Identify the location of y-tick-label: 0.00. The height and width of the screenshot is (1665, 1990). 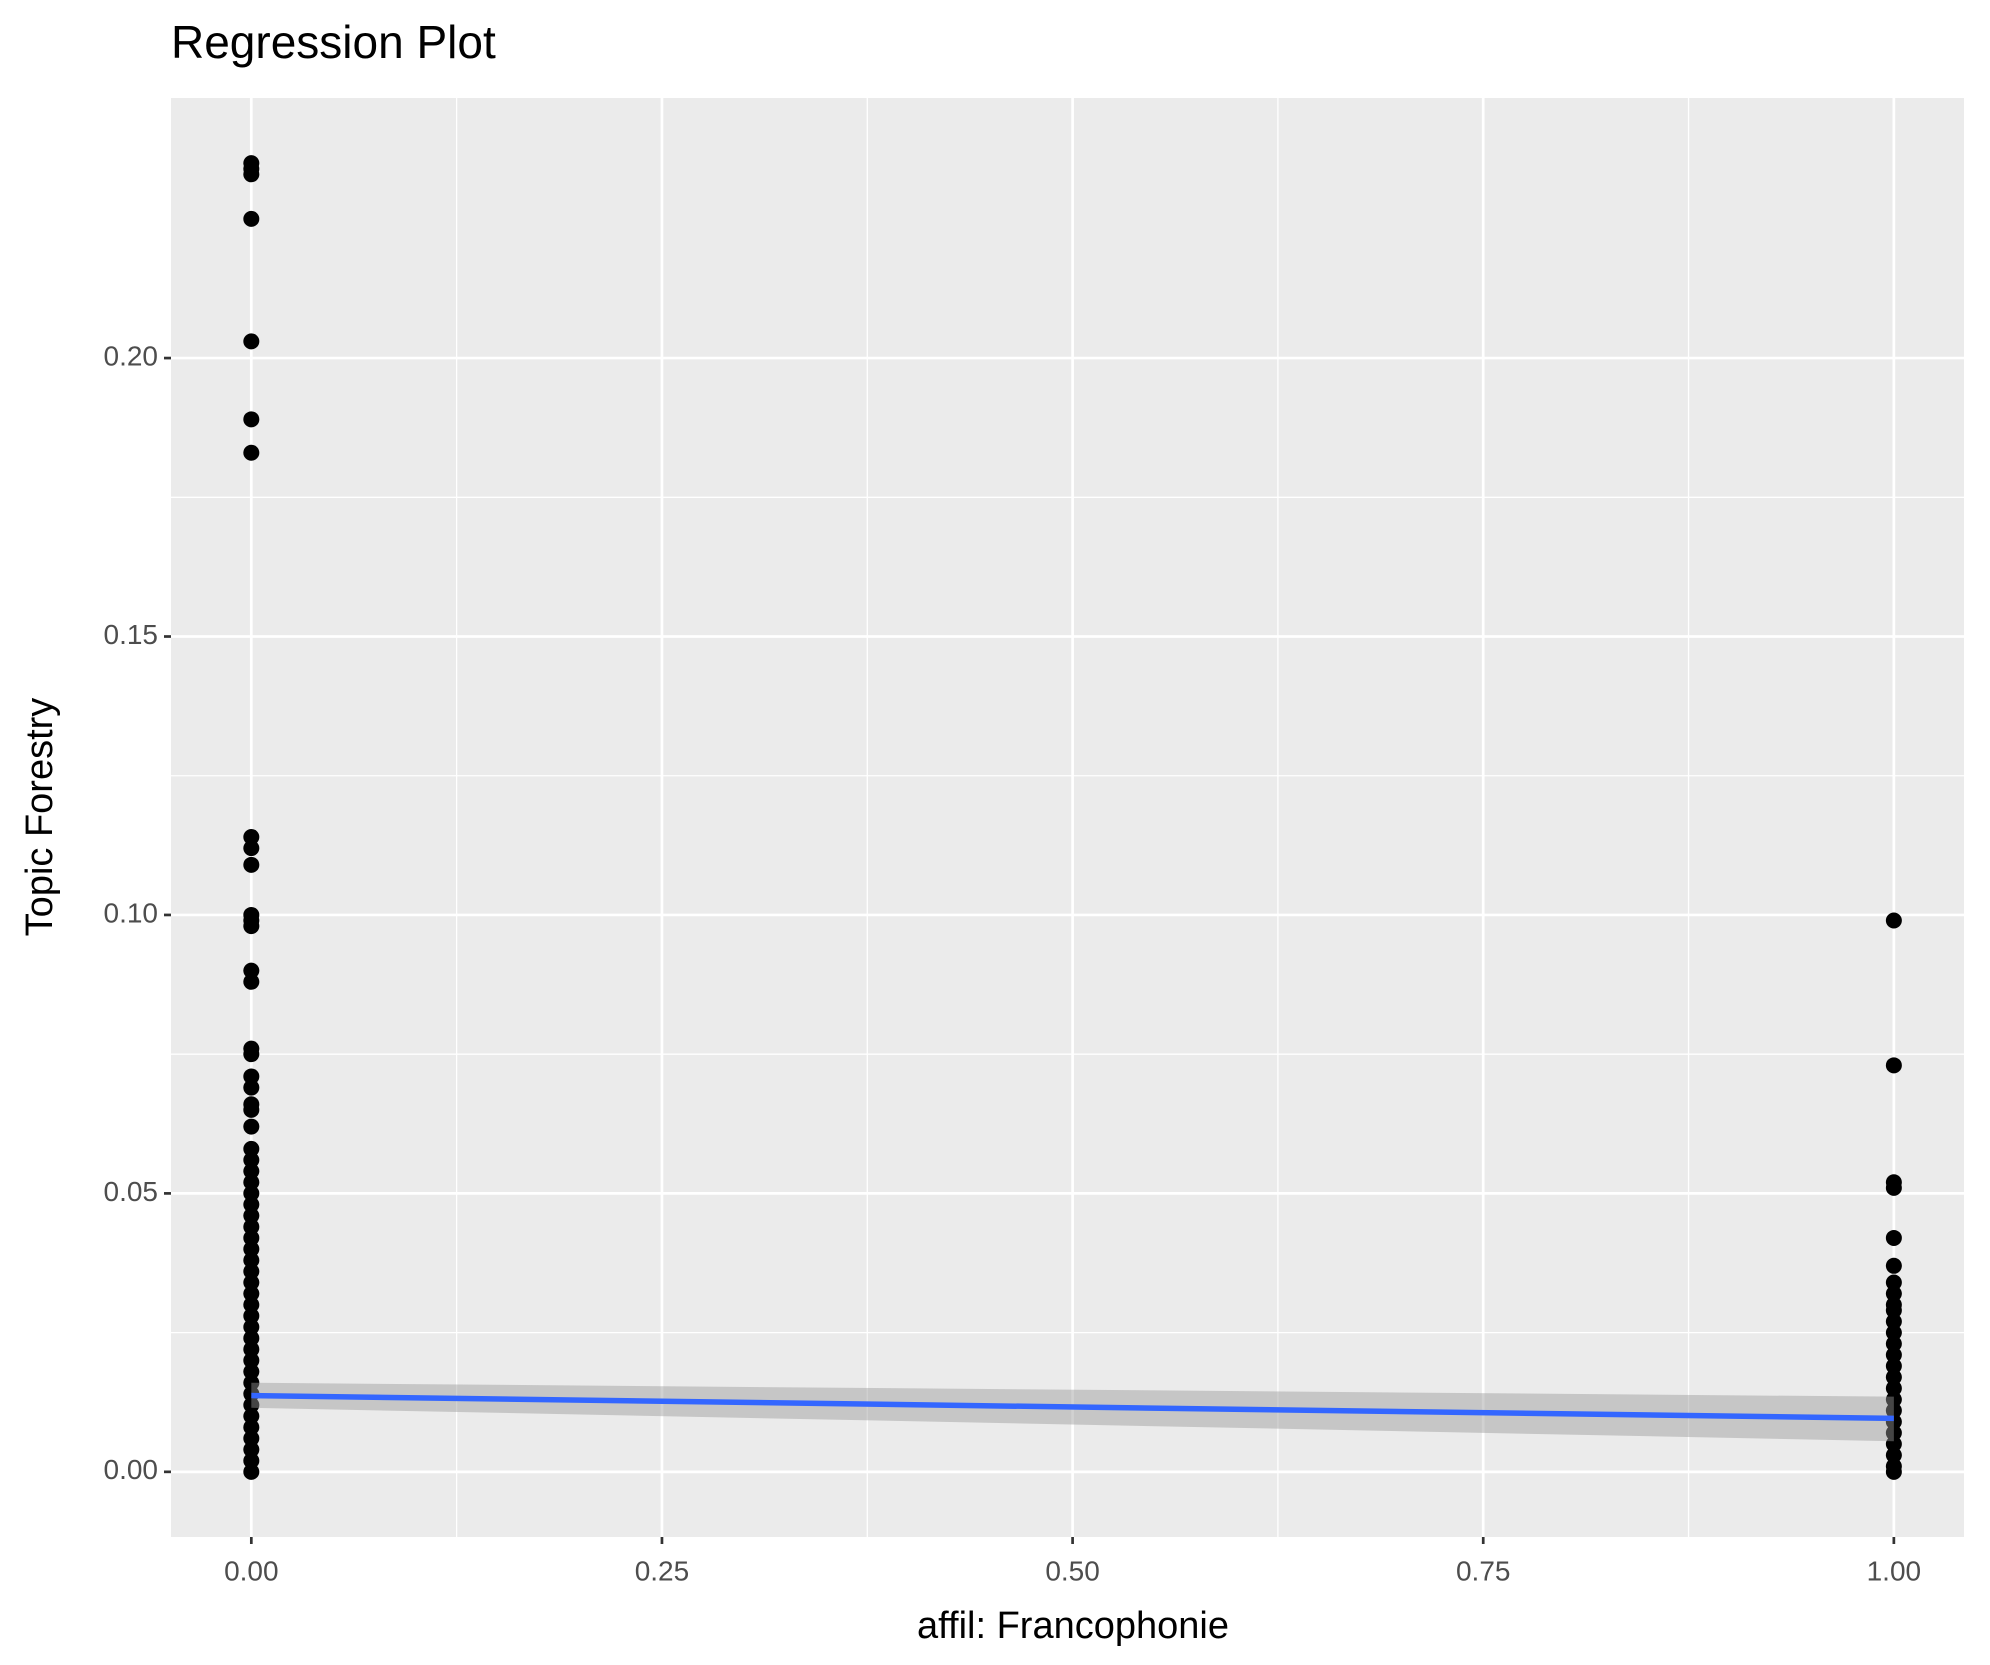
(131, 1469).